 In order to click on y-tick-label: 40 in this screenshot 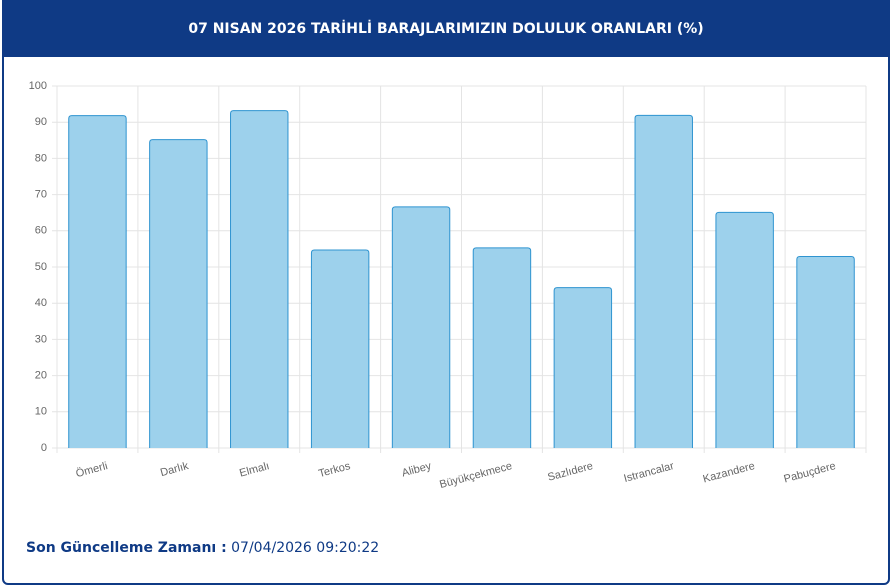, I will do `click(41, 303)`.